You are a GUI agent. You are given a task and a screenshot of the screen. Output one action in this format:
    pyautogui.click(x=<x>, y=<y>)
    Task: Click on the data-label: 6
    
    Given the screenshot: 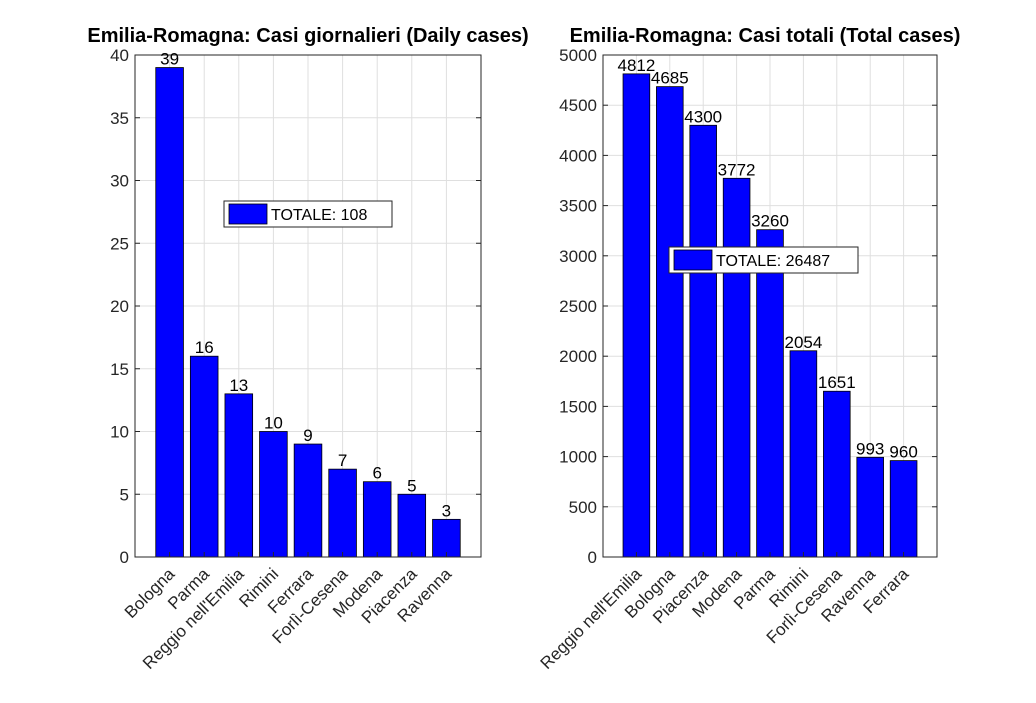 What is the action you would take?
    pyautogui.click(x=376, y=473)
    